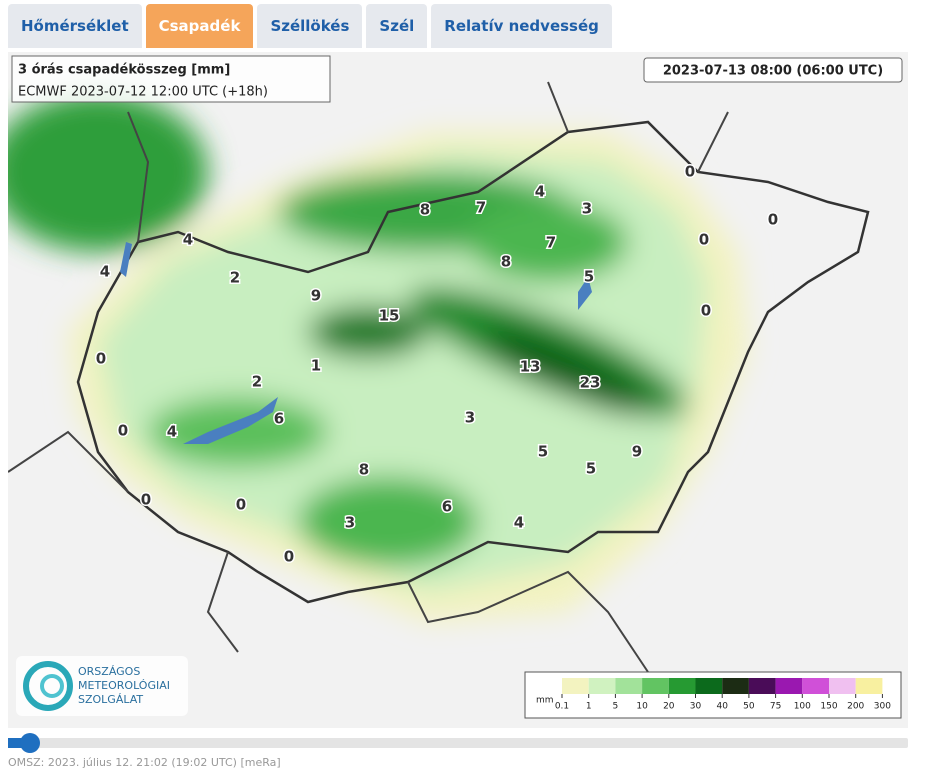  I want to click on legend-tick-label: 20, so click(669, 707).